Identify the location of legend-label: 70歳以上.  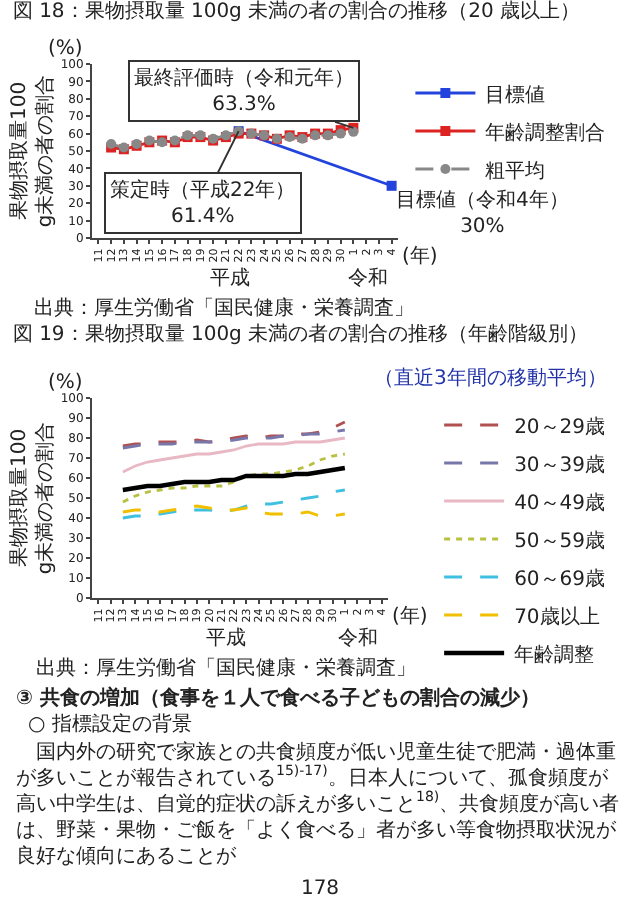
(557, 616).